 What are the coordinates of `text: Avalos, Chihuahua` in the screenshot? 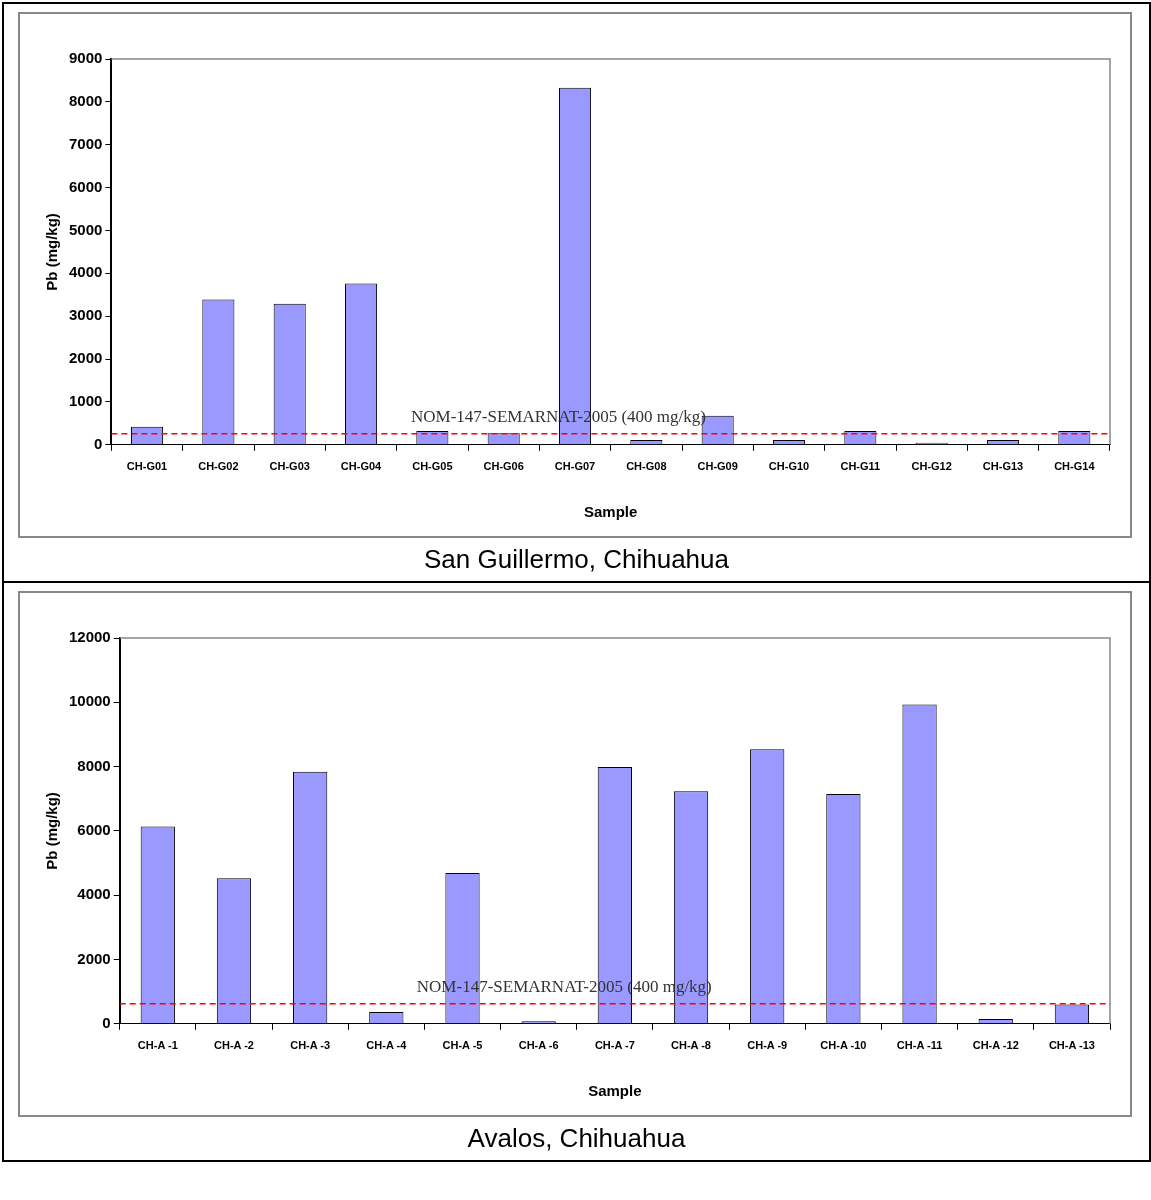 It's located at (576, 1138).